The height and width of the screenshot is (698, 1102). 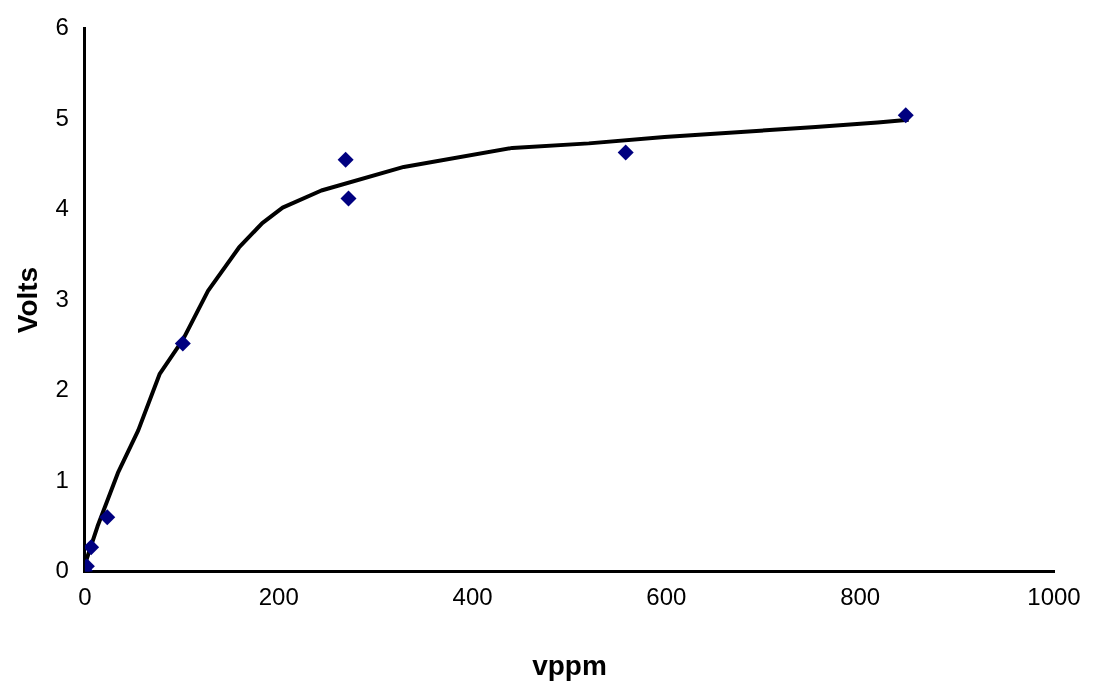 I want to click on y-tick-label: 6, so click(x=62, y=27).